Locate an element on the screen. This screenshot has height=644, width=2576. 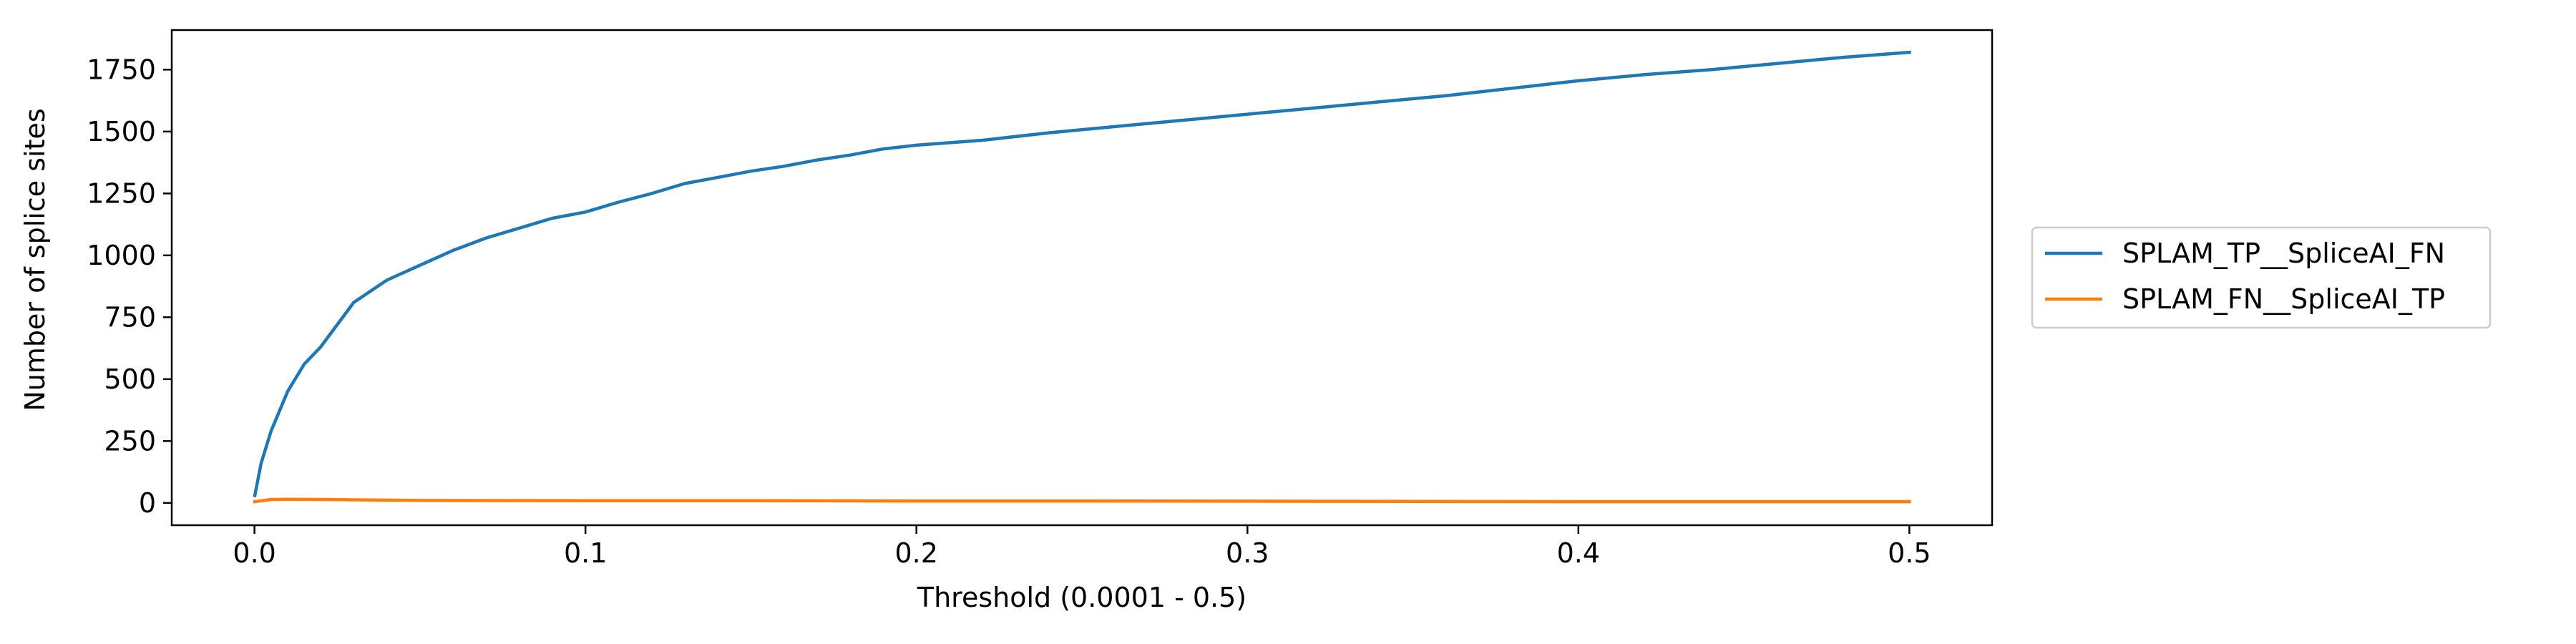
x-tick-label: 0.0 is located at coordinates (254, 553).